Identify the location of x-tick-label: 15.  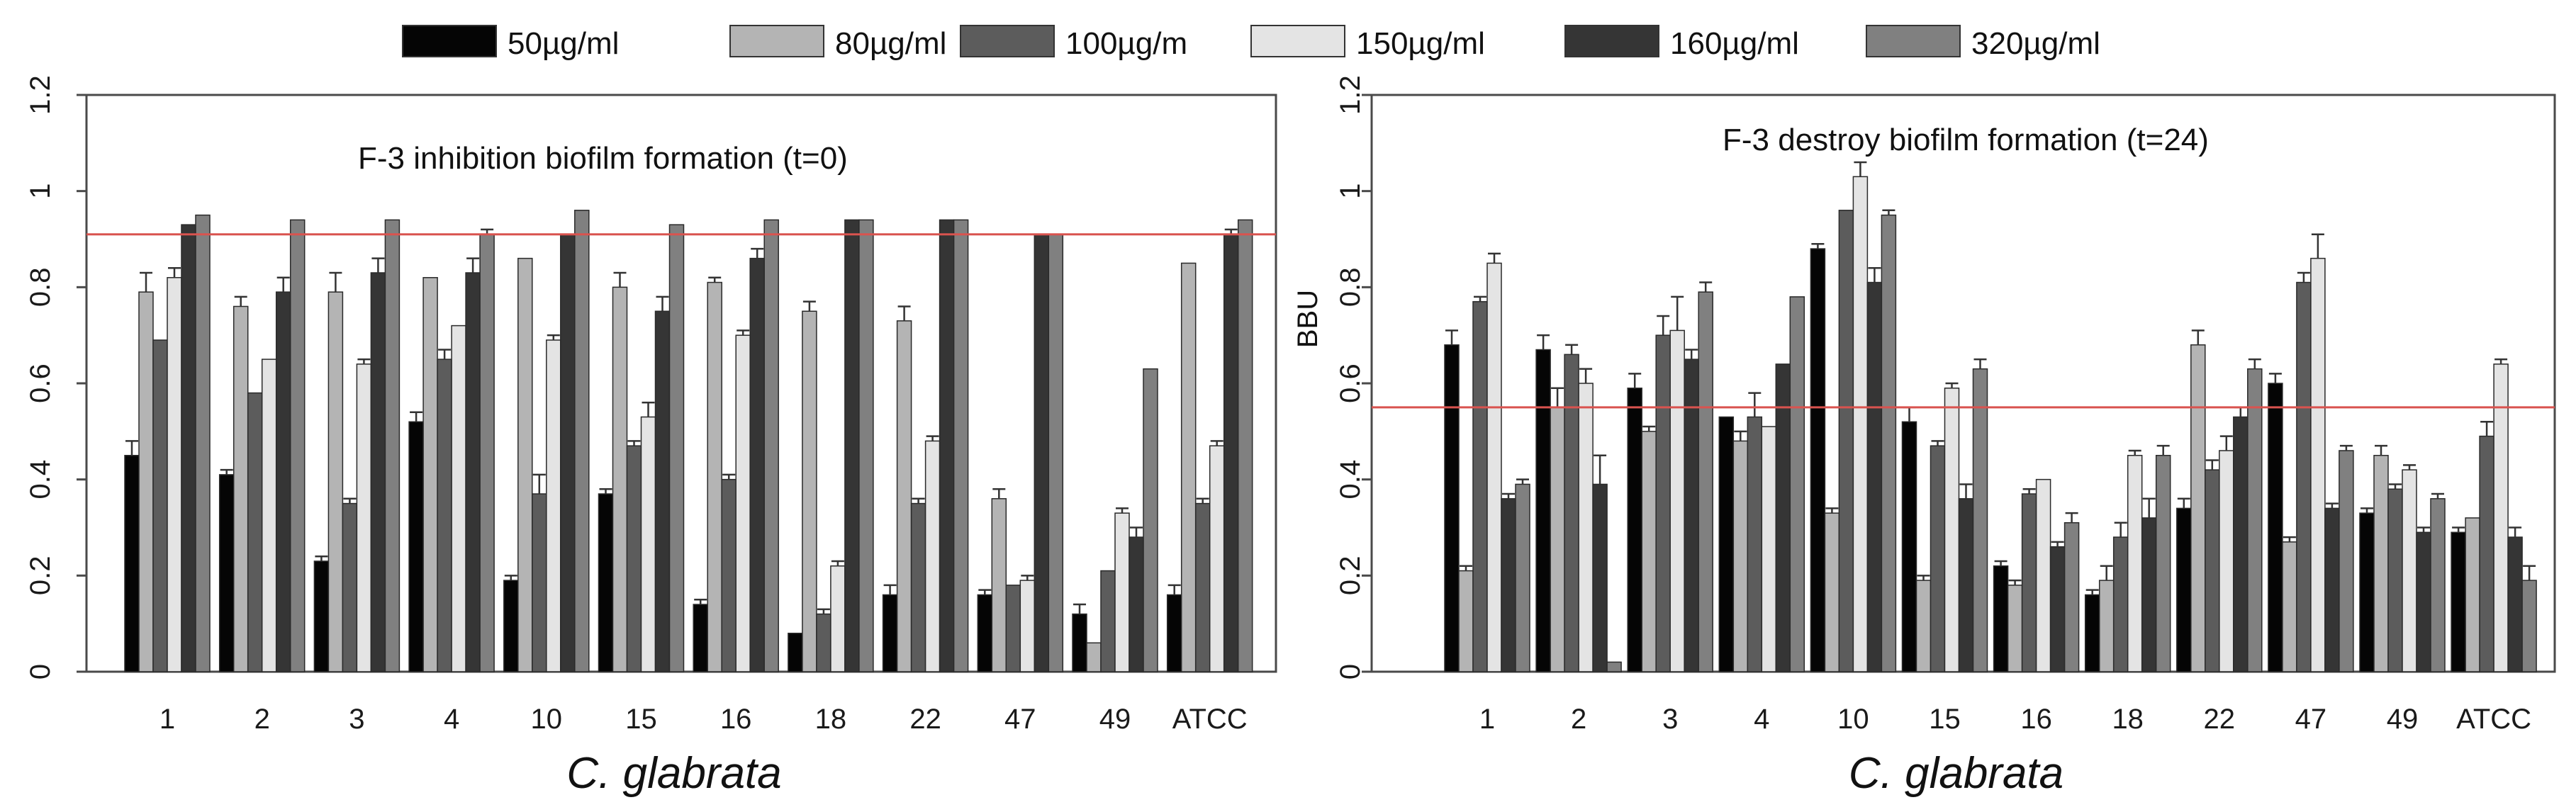
(641, 720).